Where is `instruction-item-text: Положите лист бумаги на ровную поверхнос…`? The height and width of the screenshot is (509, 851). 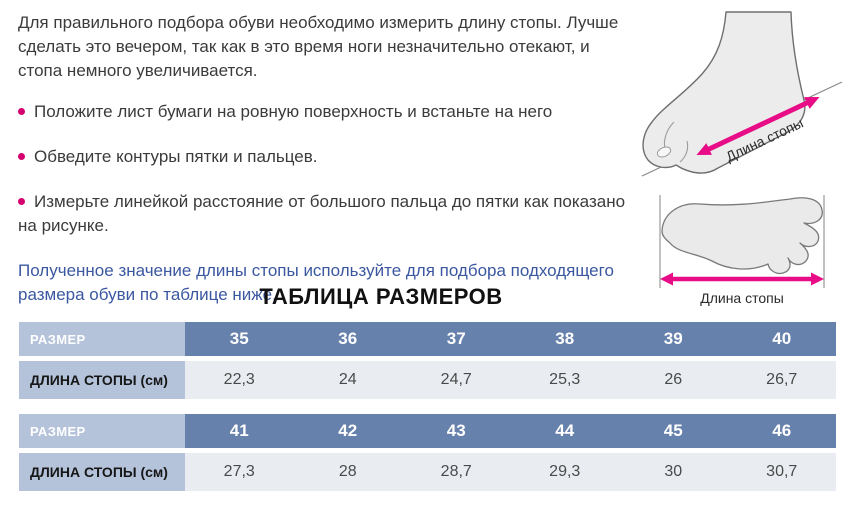
instruction-item-text: Положите лист бумаги на ровную поверхнос… is located at coordinates (293, 111).